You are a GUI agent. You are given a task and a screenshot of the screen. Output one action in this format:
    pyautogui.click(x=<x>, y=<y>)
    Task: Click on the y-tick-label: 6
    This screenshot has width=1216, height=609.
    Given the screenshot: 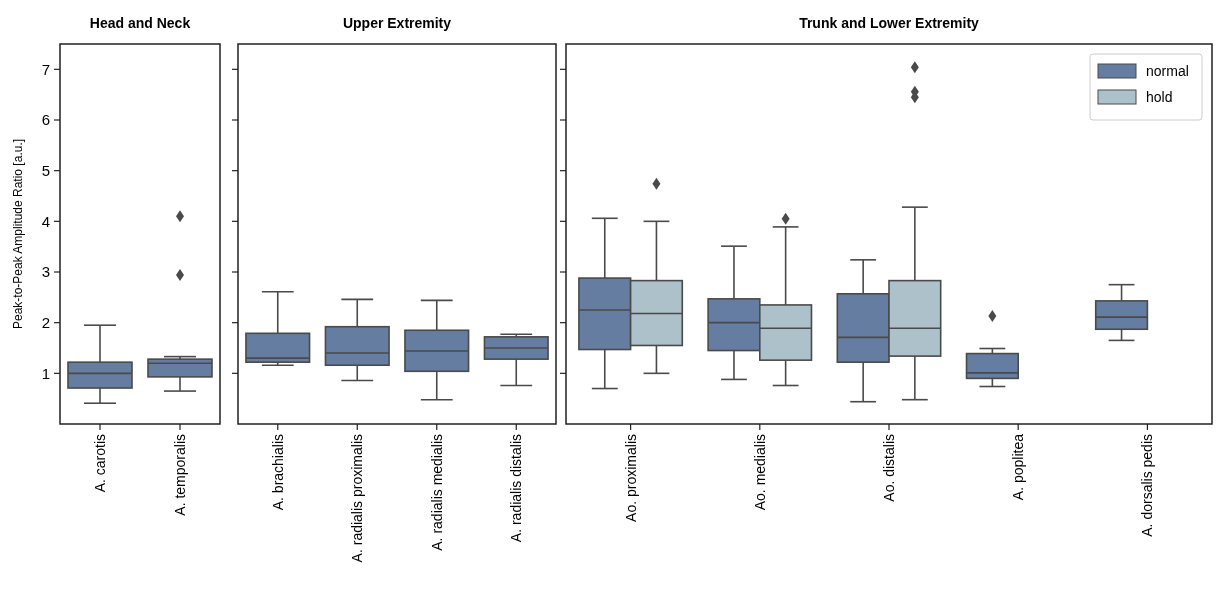 What is the action you would take?
    pyautogui.click(x=45, y=120)
    